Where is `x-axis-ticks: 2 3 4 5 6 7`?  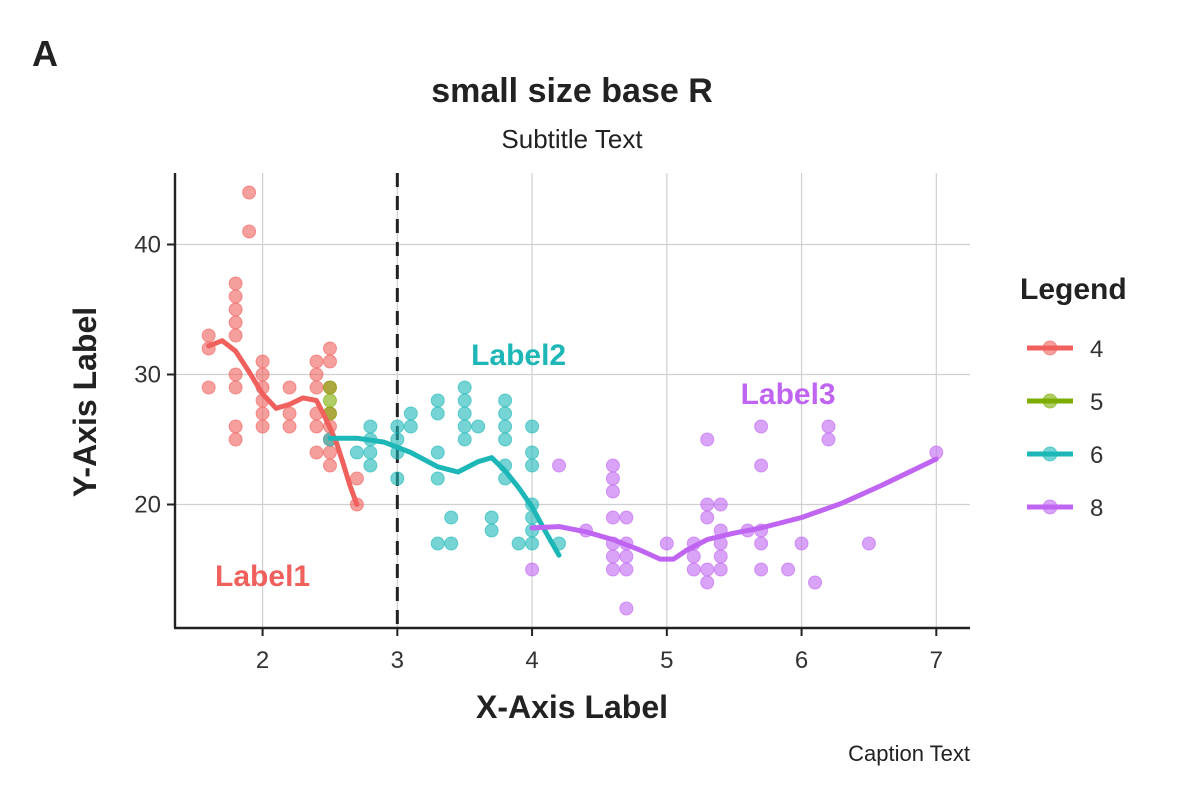 x-axis-ticks: 2 3 4 5 6 7 is located at coordinates (599, 651).